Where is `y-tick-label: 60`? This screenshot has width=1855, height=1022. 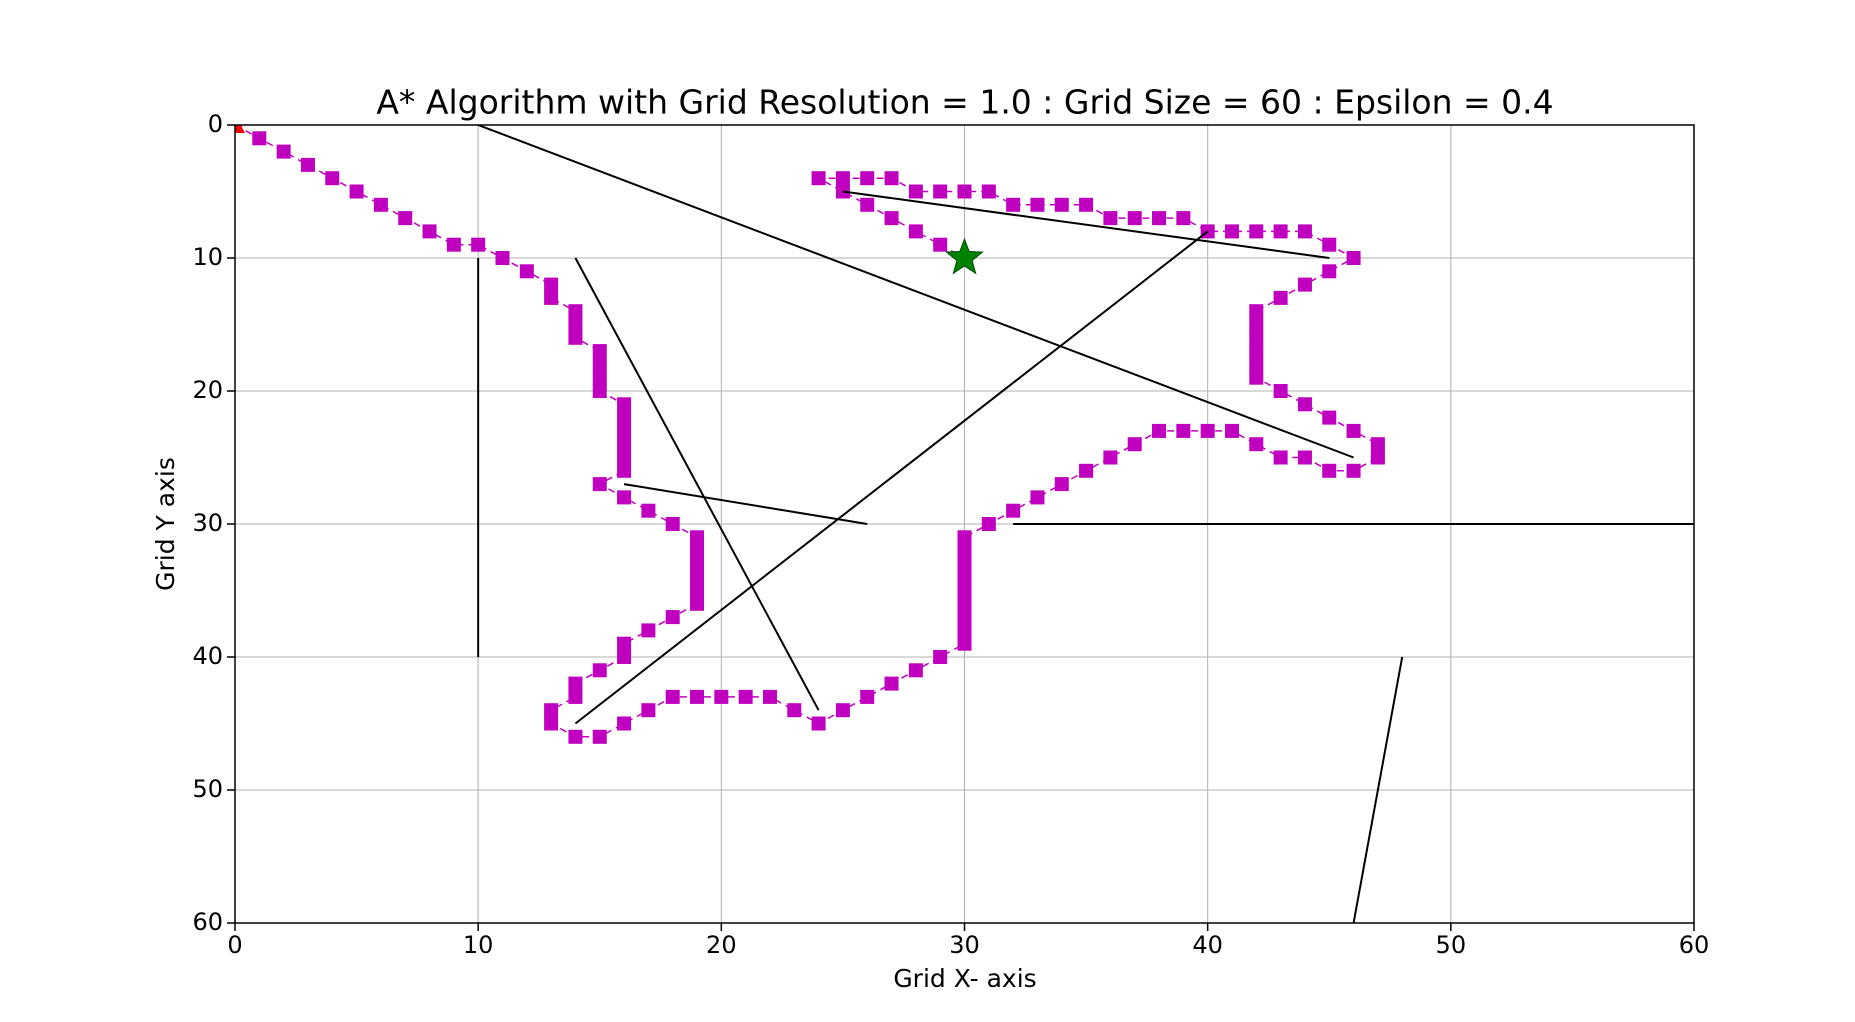
y-tick-label: 60 is located at coordinates (207, 922).